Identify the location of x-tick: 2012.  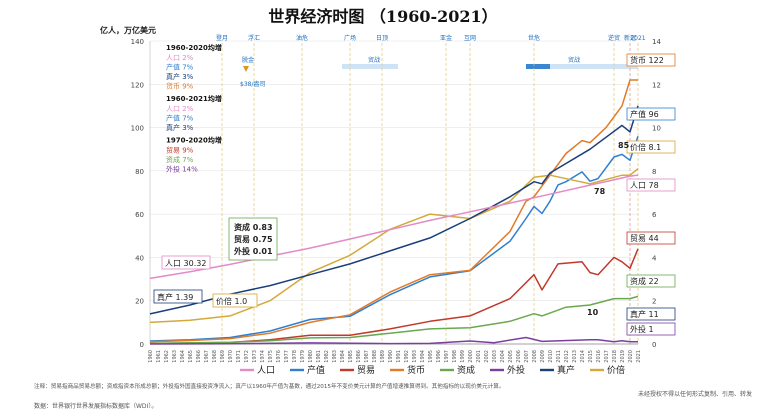
(567, 356).